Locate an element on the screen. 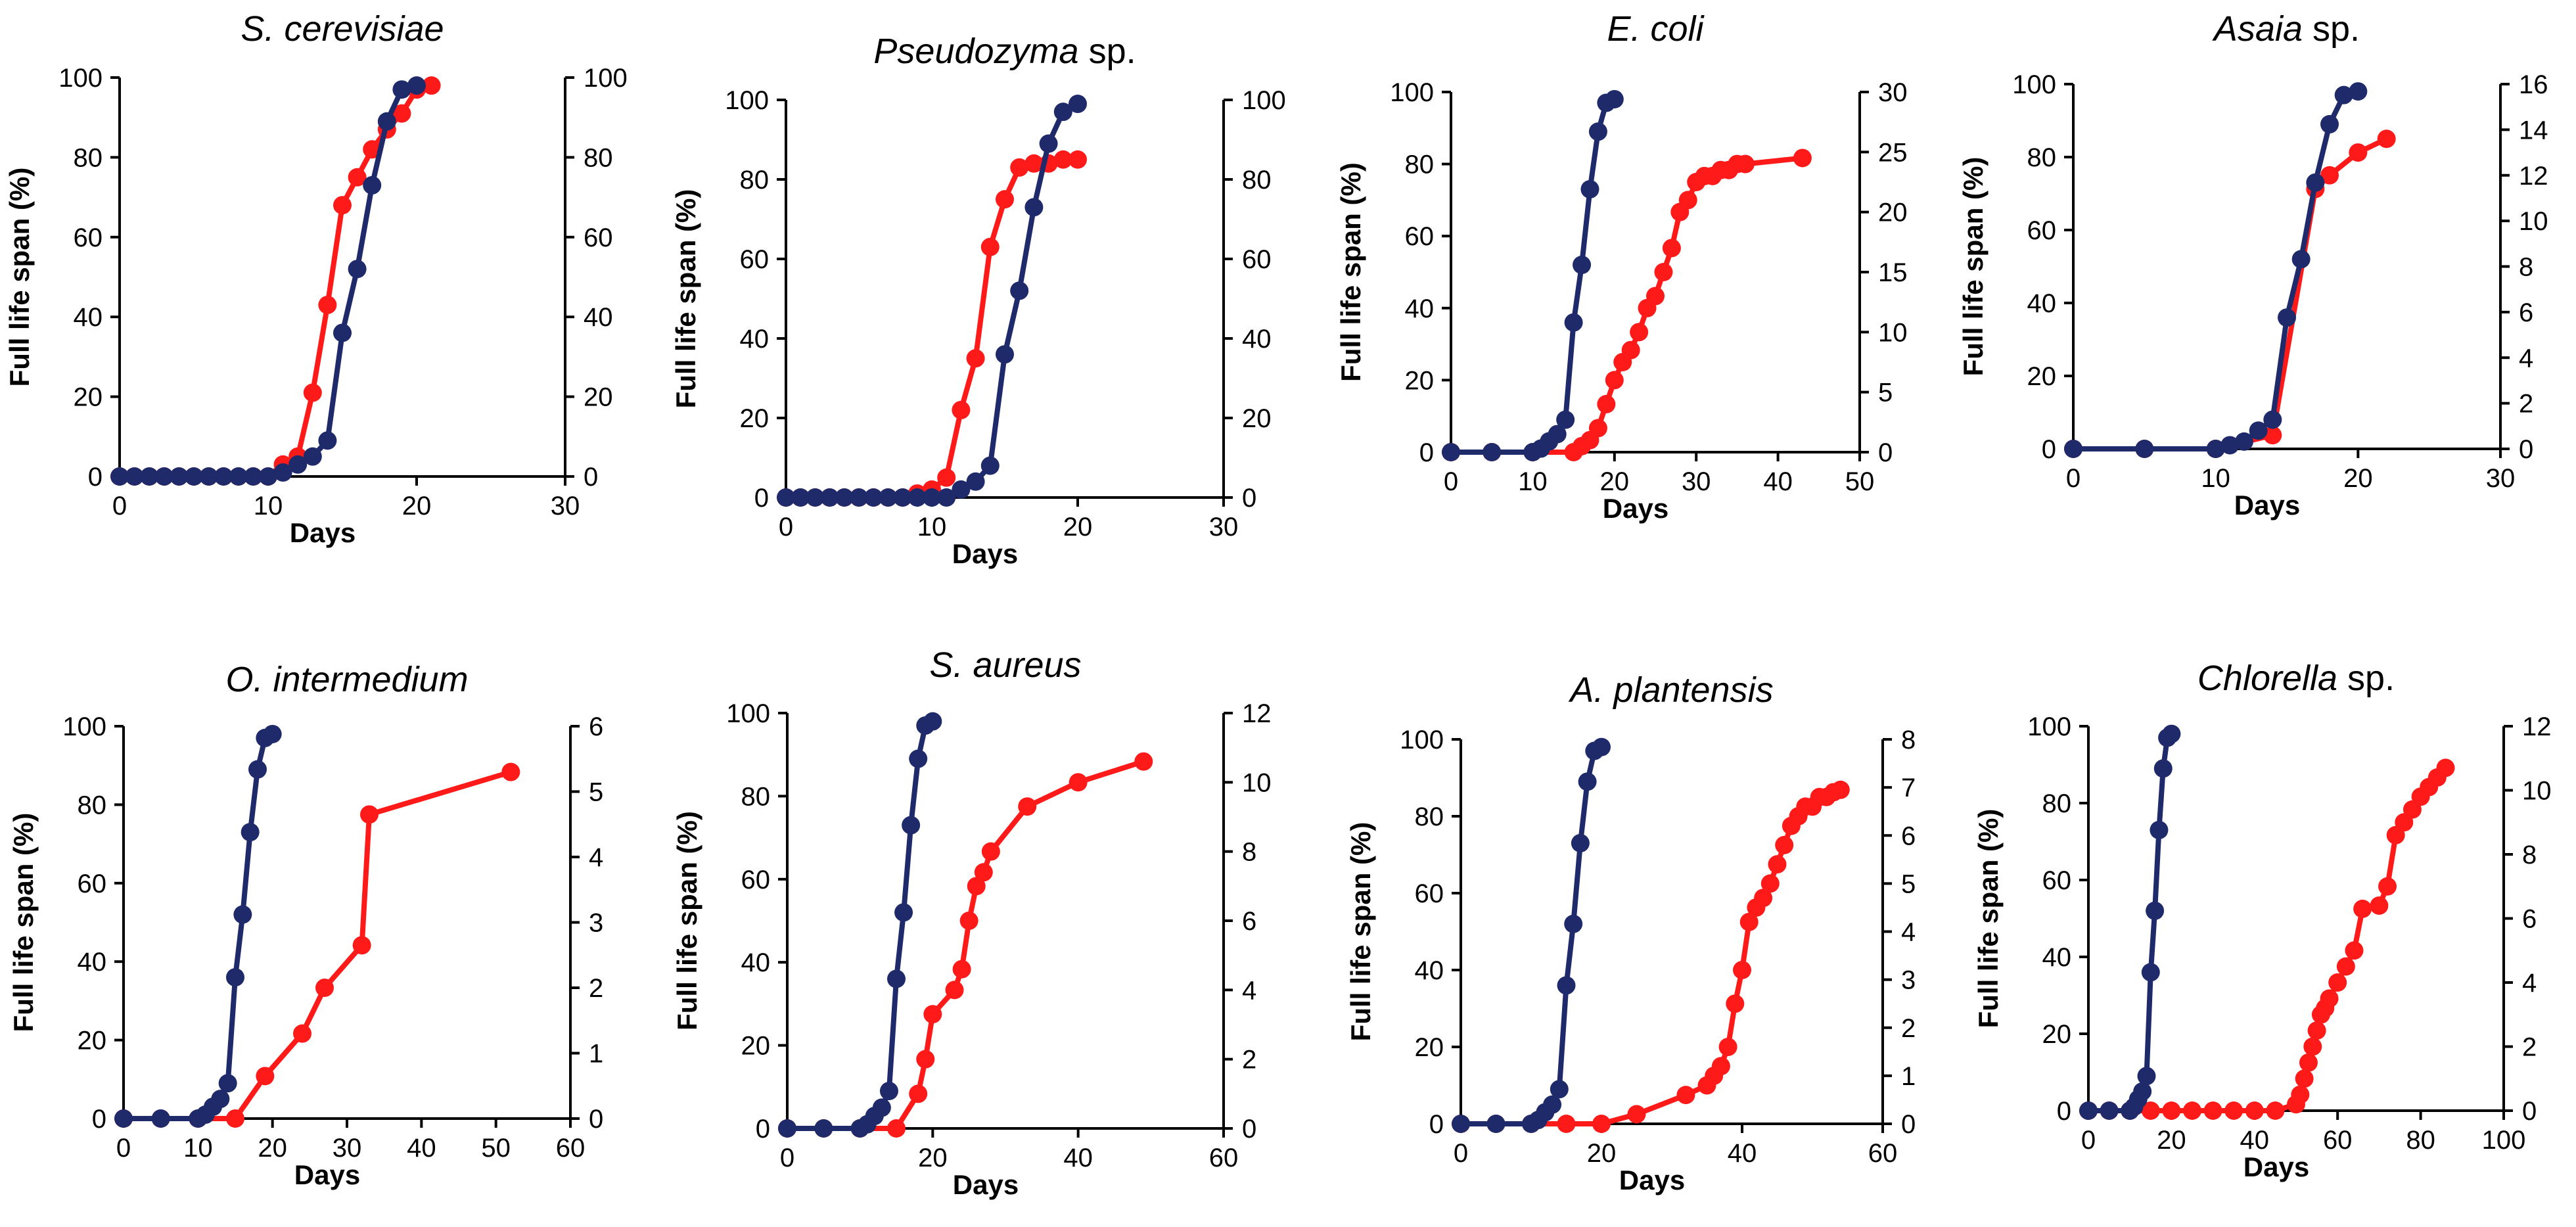 This screenshot has height=1227, width=2576. y2-tick-label: 30 is located at coordinates (1893, 92).